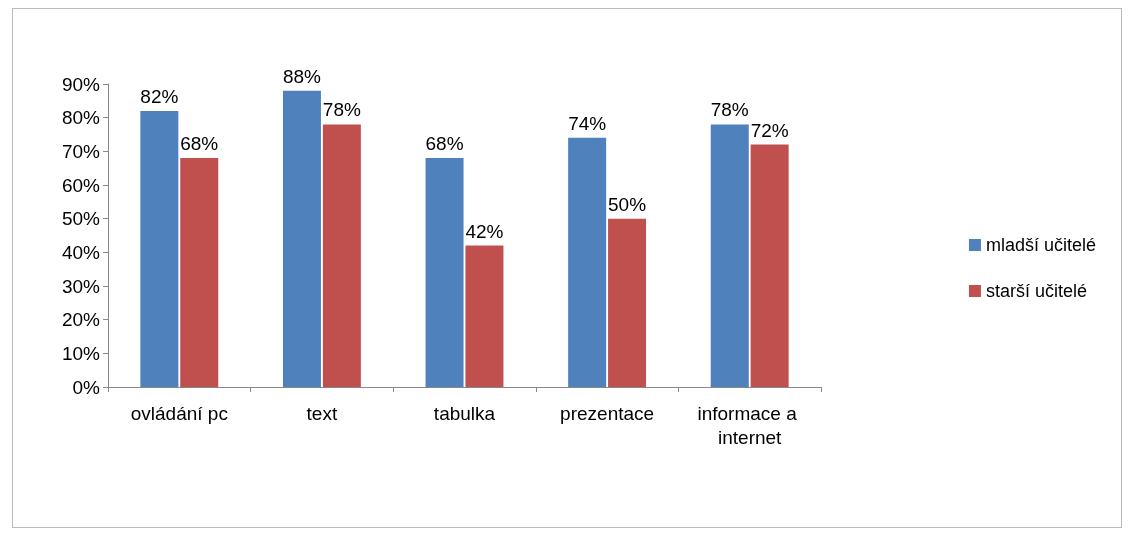 The image size is (1134, 534). What do you see at coordinates (302, 76) in the screenshot?
I see `data-label: 88%` at bounding box center [302, 76].